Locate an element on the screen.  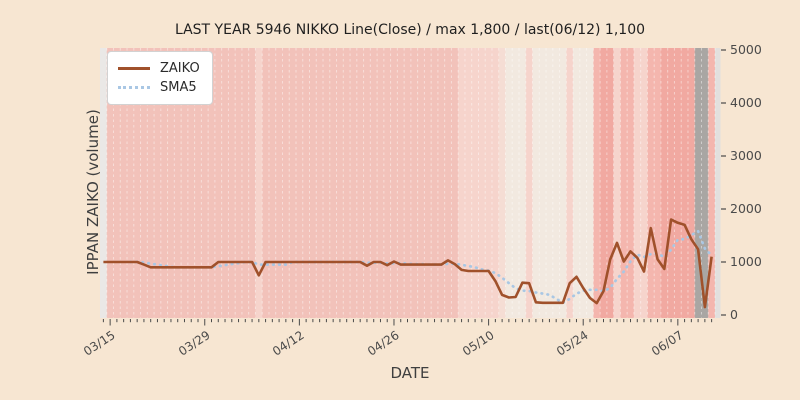
y-axis-label: IPPAN ZAIKO (volume) is located at coordinates (93, 192).